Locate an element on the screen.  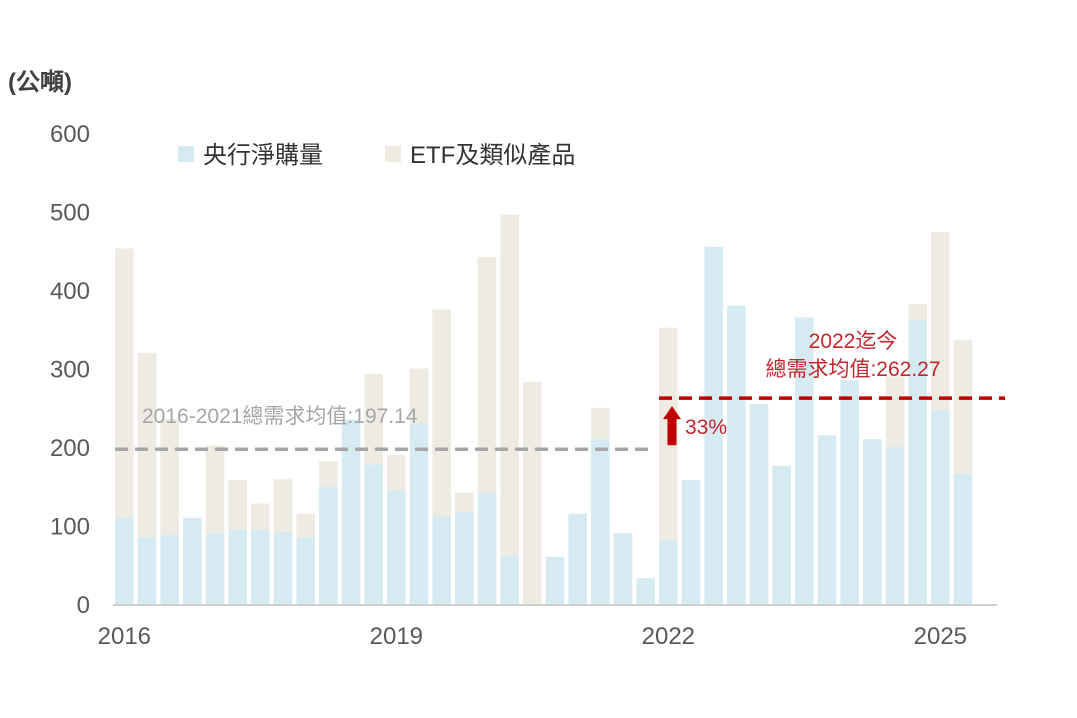
avg-label-2022-now-line2: 總需求均值:262.27 is located at coordinates (852, 369).